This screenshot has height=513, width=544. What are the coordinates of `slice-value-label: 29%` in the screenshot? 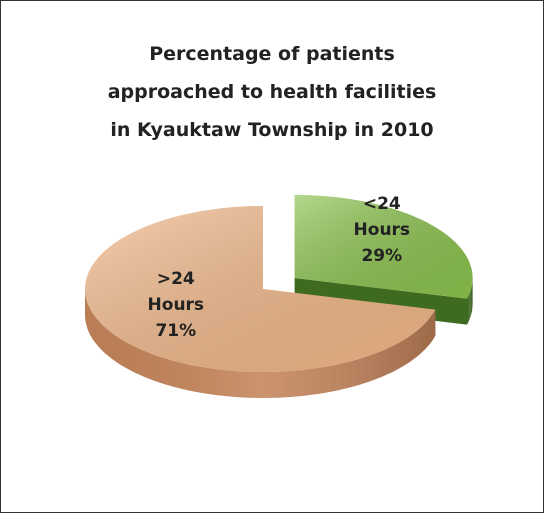 It's located at (382, 256).